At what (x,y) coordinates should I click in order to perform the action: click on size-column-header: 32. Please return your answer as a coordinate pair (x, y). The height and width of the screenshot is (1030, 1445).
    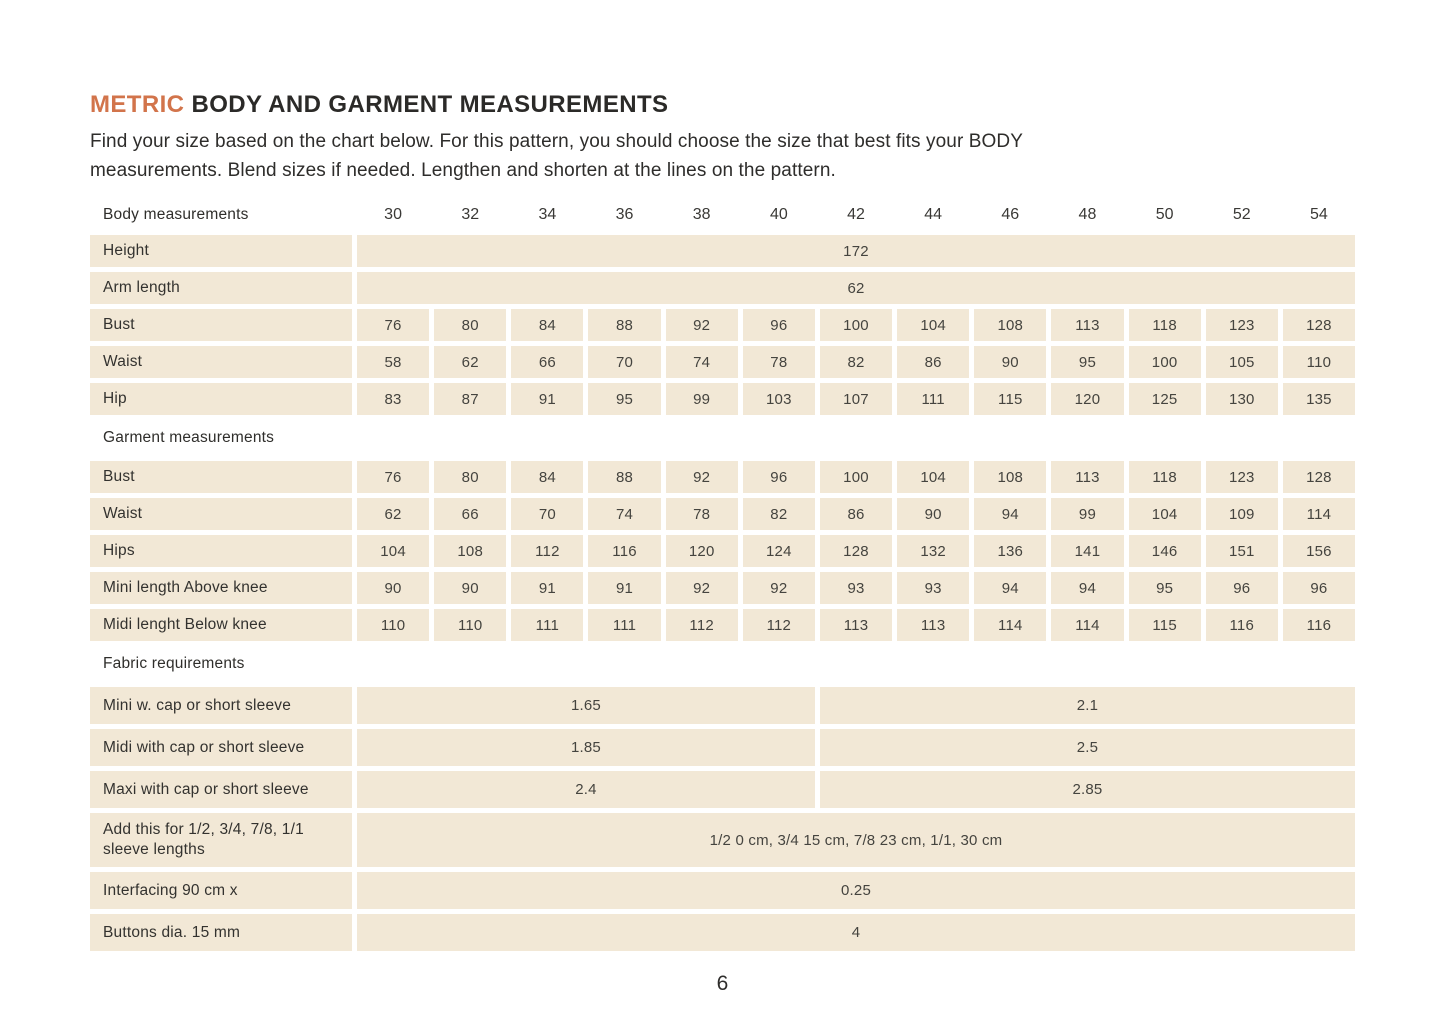
    Looking at the image, I should click on (470, 215).